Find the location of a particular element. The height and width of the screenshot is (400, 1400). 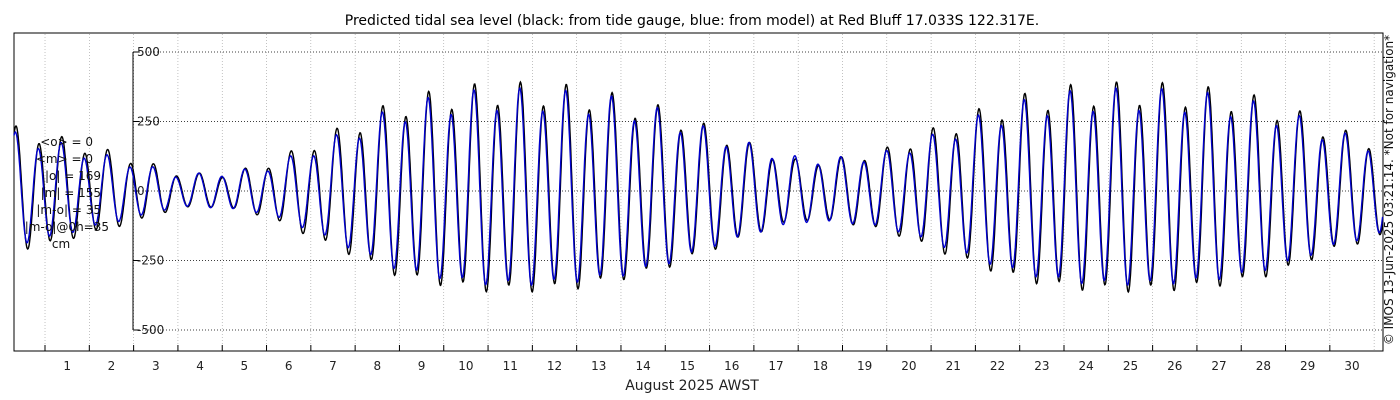

x-tick-label: 2 is located at coordinates (112, 366).